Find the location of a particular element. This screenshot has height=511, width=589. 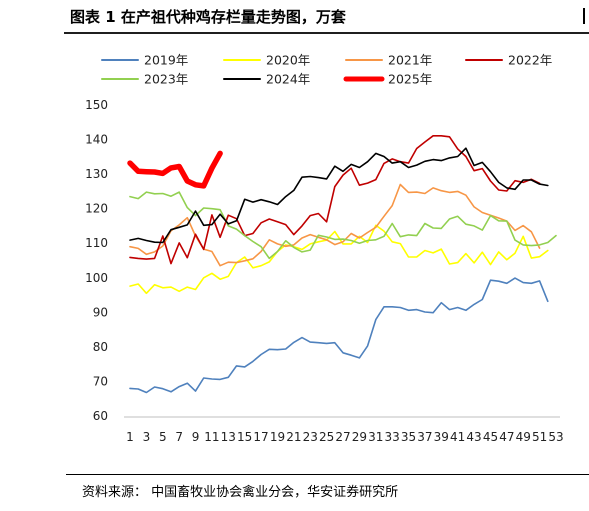

x-tick-label: 19 is located at coordinates (277, 437).